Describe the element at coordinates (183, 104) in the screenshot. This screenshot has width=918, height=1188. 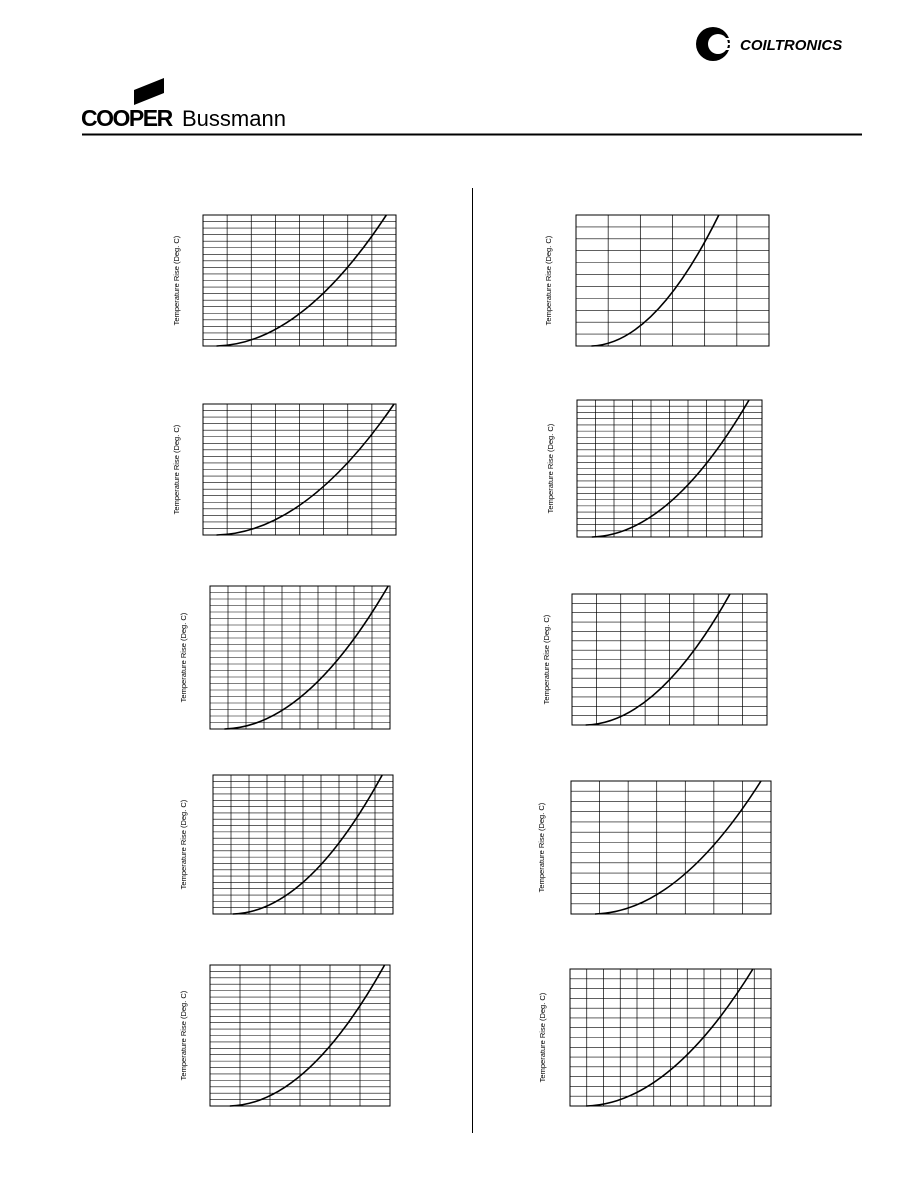
I see `cooper-logo: COOPER Bussmann` at that location.